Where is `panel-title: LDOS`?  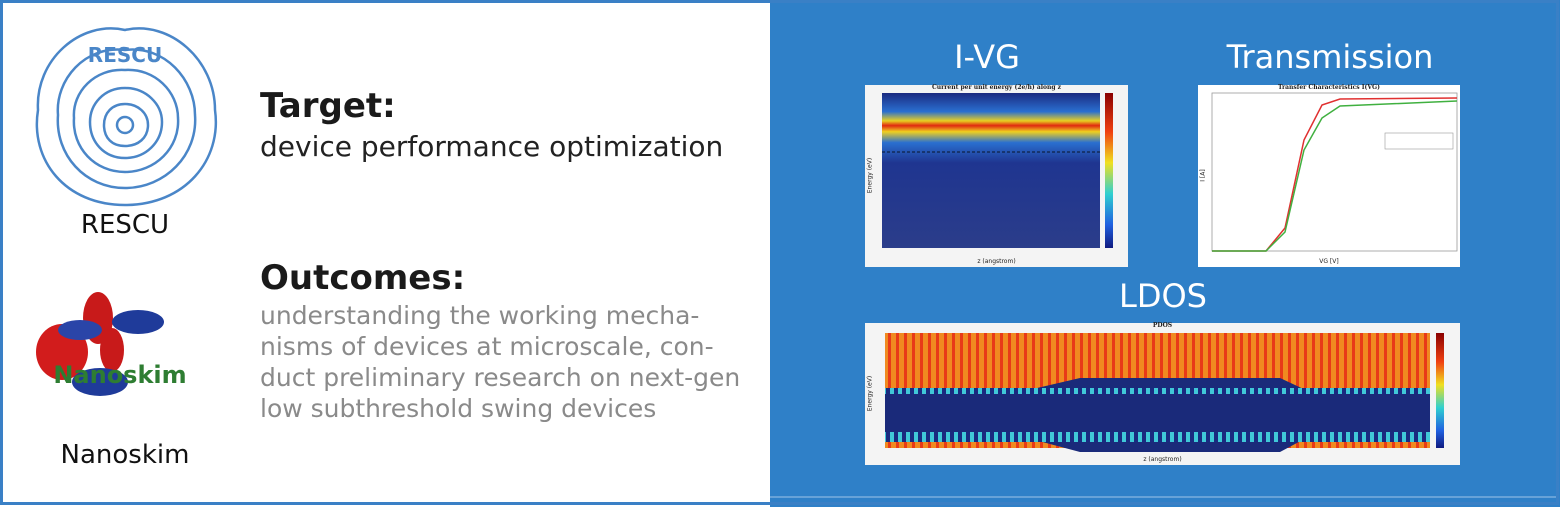 panel-title: LDOS is located at coordinates (1163, 296).